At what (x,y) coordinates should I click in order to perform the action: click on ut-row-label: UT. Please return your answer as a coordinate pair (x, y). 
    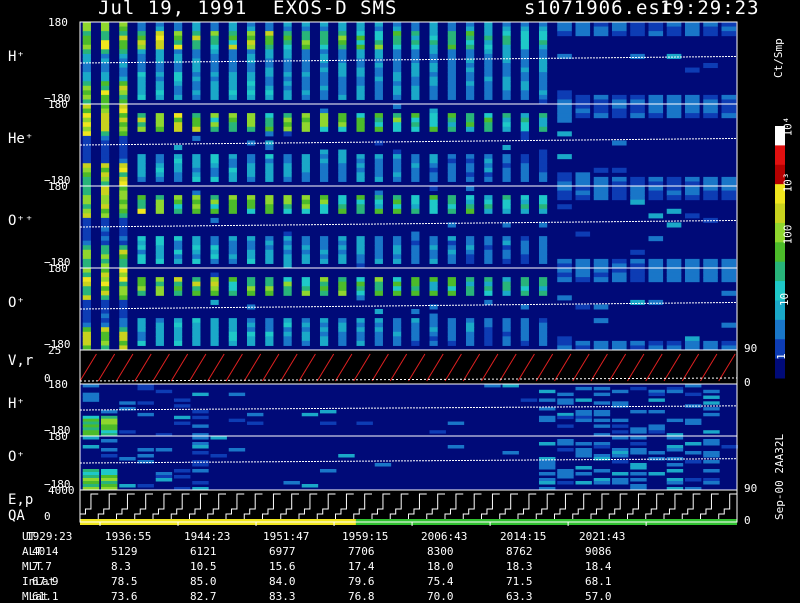
    Looking at the image, I should click on (29, 536).